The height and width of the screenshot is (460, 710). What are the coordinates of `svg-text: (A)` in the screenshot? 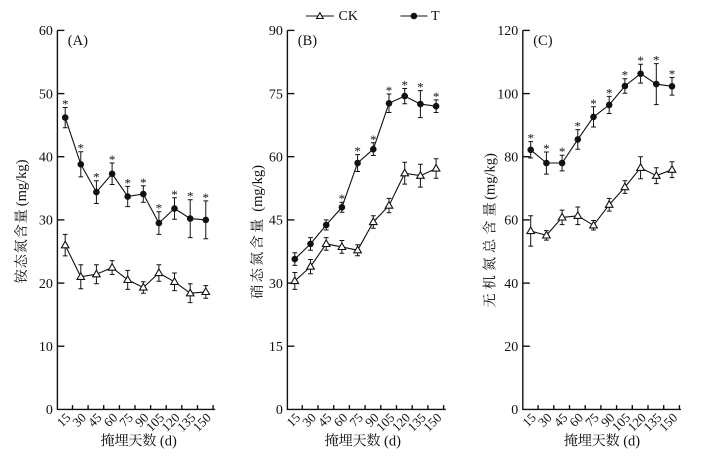 It's located at (78, 41).